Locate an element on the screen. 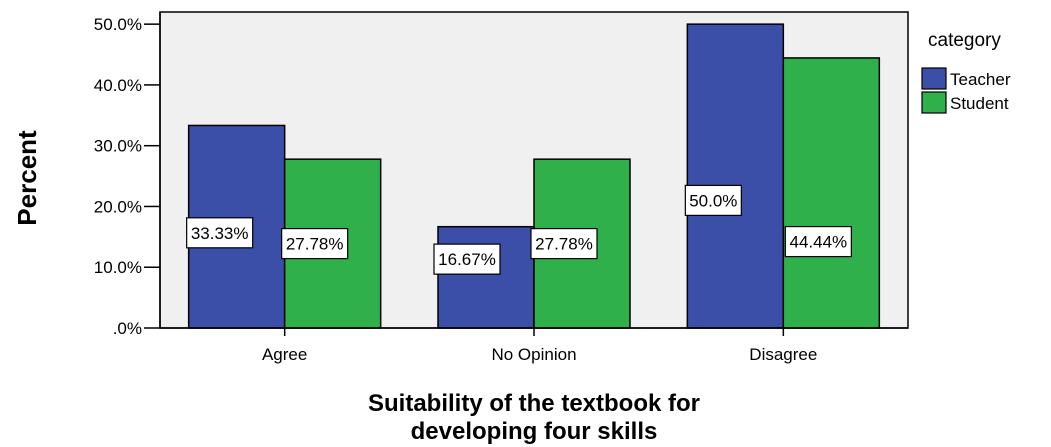 This screenshot has width=1051, height=447. y-tick-label: 40.0% is located at coordinates (118, 85).